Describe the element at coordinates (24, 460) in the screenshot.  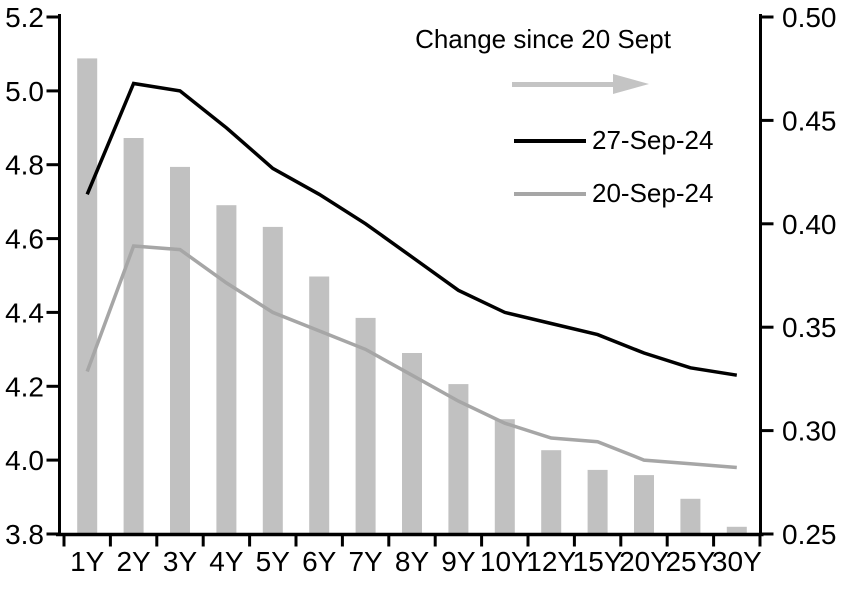
I see `left-axis-tick-label: 4.0` at that location.